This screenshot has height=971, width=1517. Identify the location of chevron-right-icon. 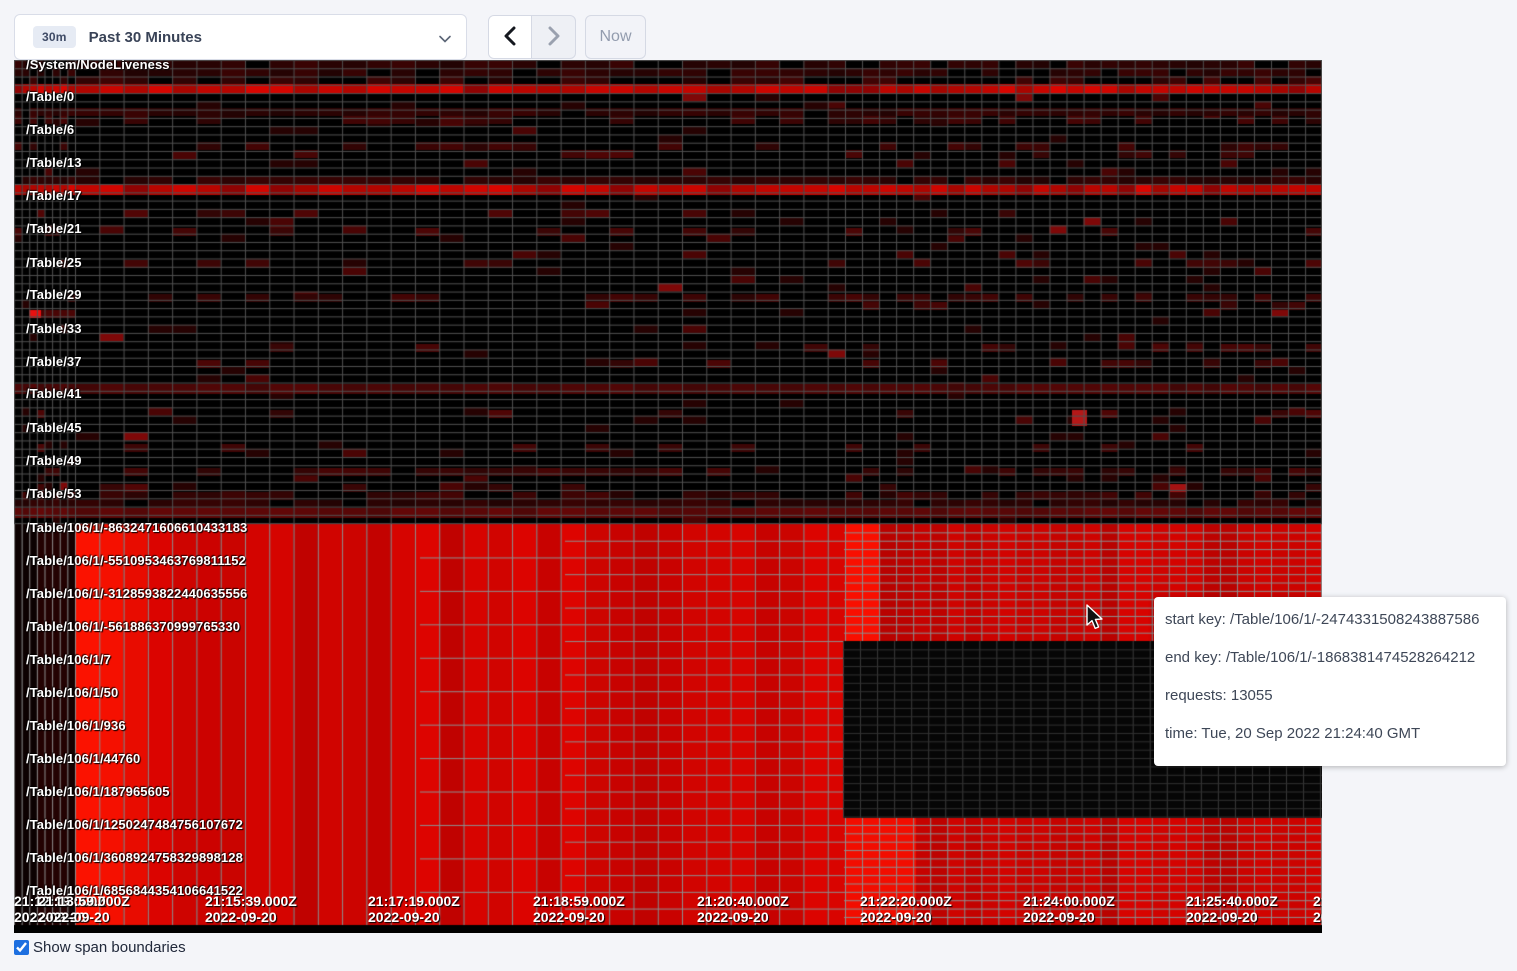
(554, 37).